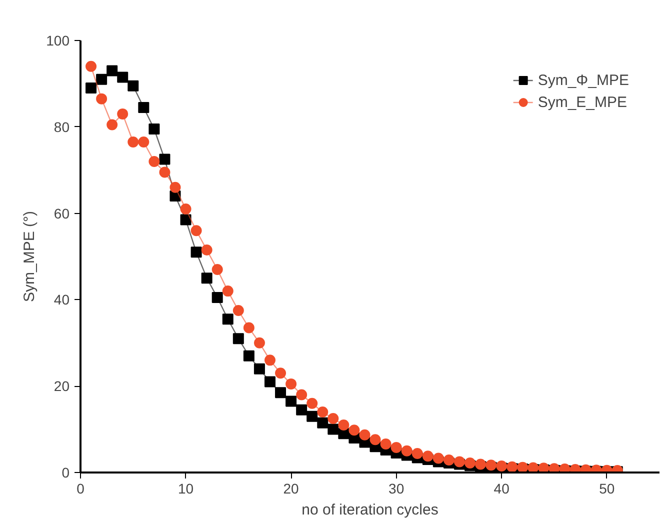 The image size is (669, 521). Describe the element at coordinates (29, 256) in the screenshot. I see `y-axis-title: Sym_MPE (°)` at that location.